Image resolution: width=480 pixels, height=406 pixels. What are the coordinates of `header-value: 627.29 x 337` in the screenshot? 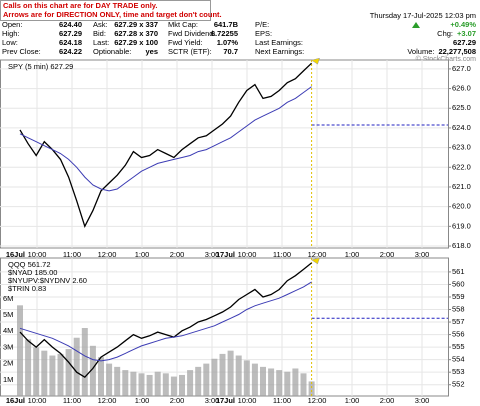 It's located at (136, 24).